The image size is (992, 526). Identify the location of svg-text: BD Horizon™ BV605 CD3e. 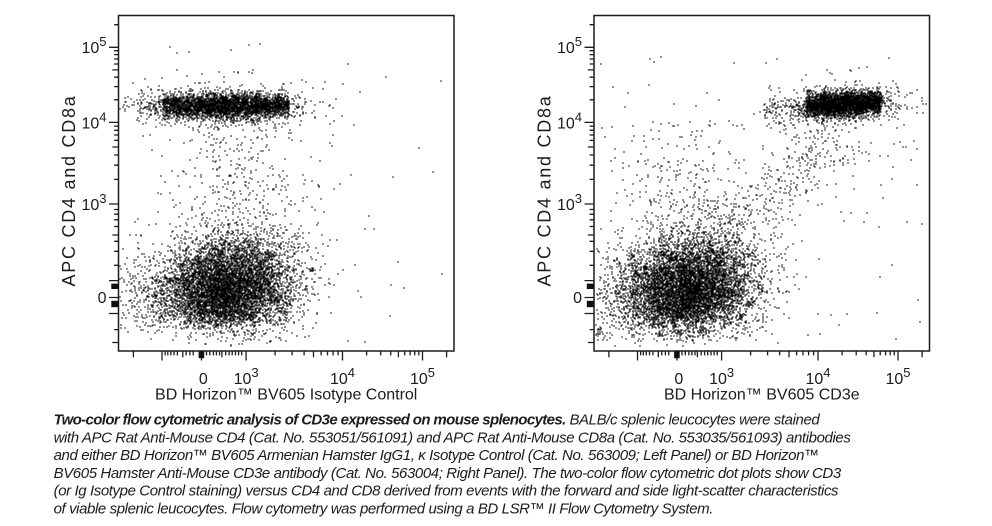
(762, 395).